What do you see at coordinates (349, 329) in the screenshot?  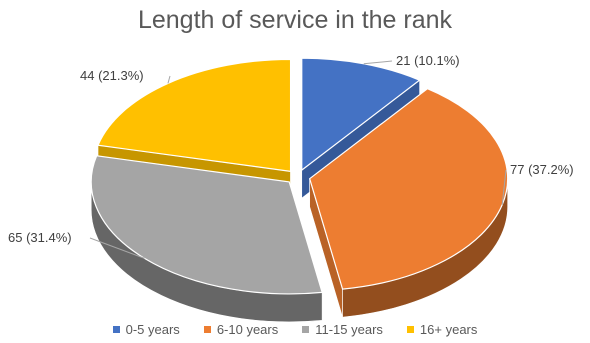 I see `legend-label: 11-15 years` at bounding box center [349, 329].